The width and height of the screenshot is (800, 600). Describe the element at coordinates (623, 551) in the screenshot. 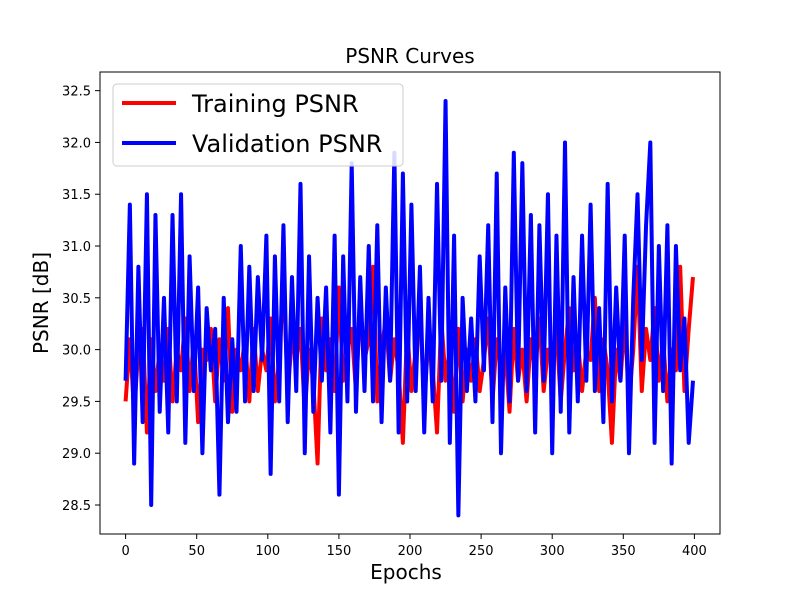

I see `x-tick-label: 350` at that location.